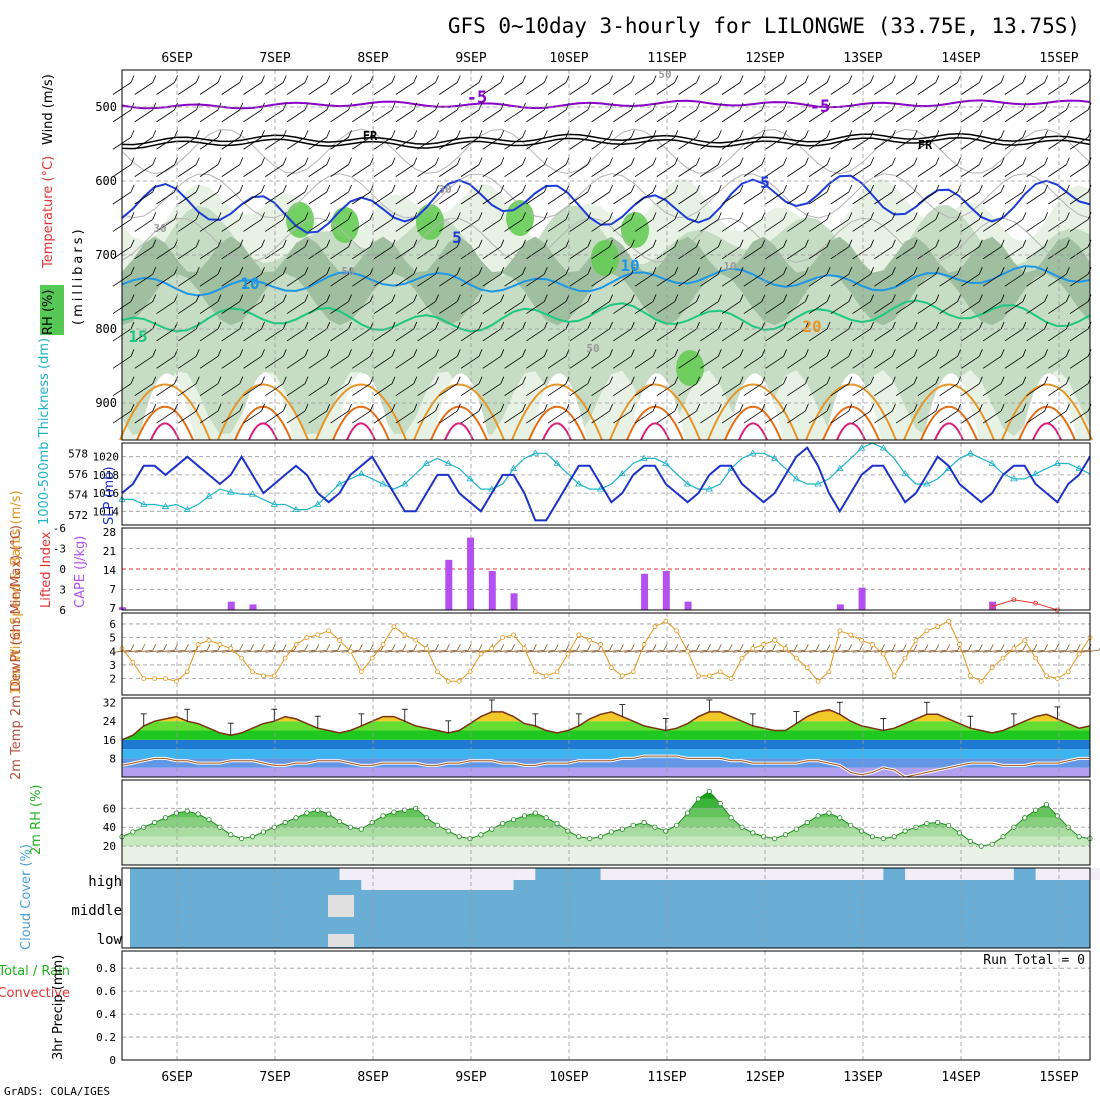  I want to click on thickness-line, so click(606, 476).